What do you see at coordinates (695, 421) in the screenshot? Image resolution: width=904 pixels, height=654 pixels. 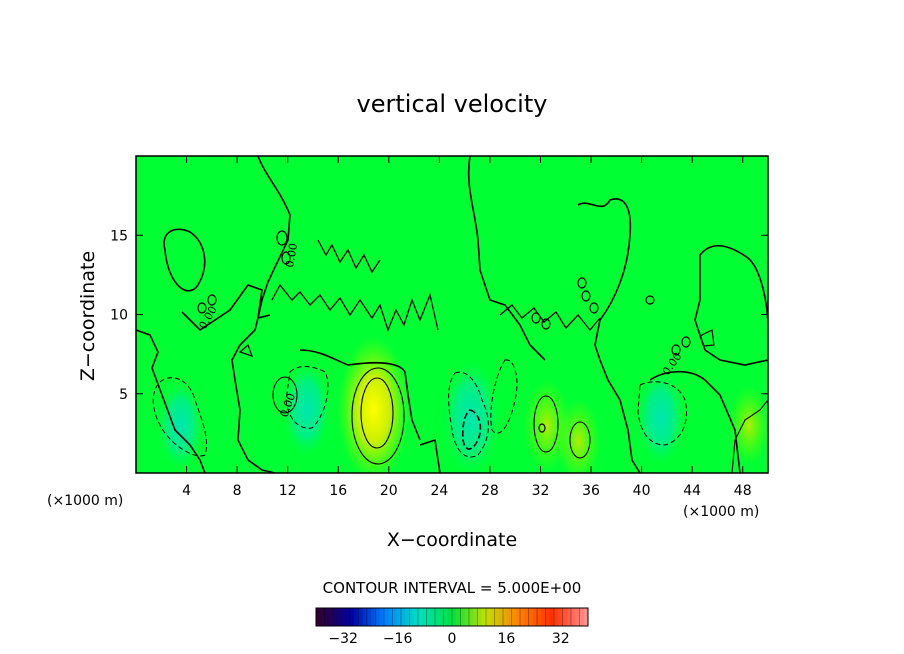 I see `zero-contour-right-lower` at bounding box center [695, 421].